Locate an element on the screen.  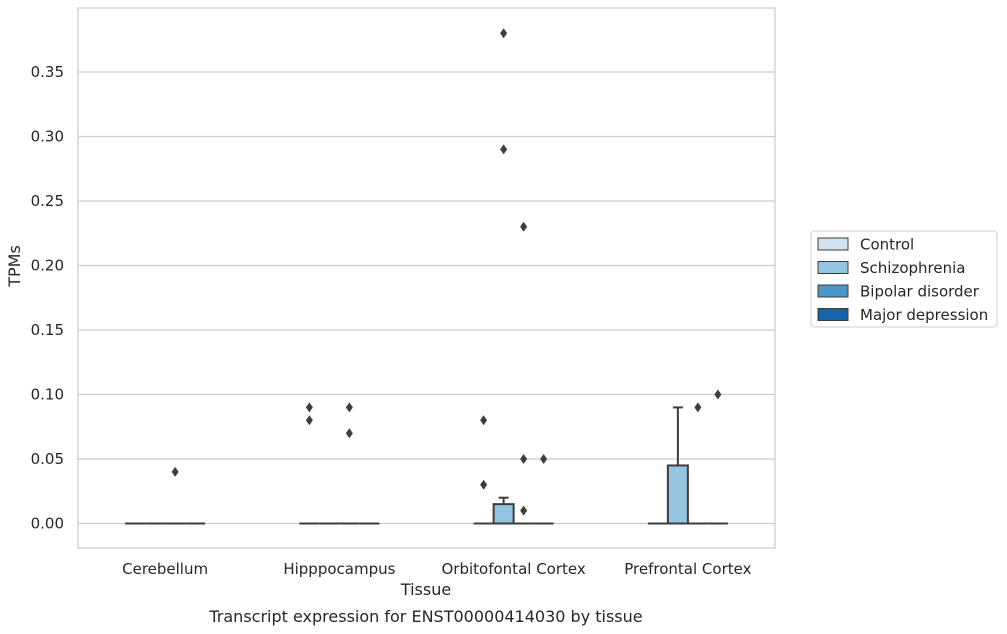
y-tick-label: 0.10 is located at coordinates (47, 395).